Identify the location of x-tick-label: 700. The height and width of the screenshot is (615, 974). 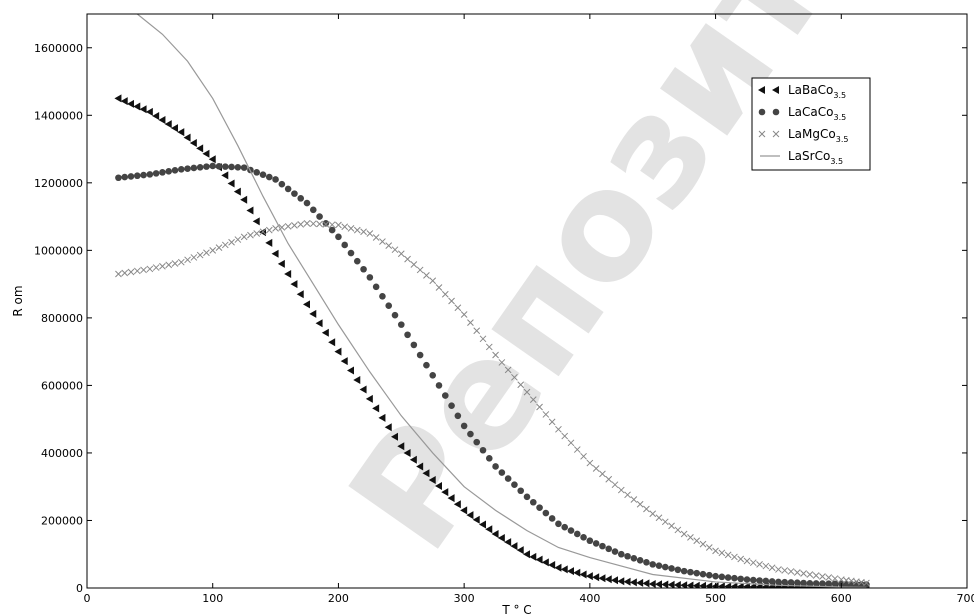
(965, 598).